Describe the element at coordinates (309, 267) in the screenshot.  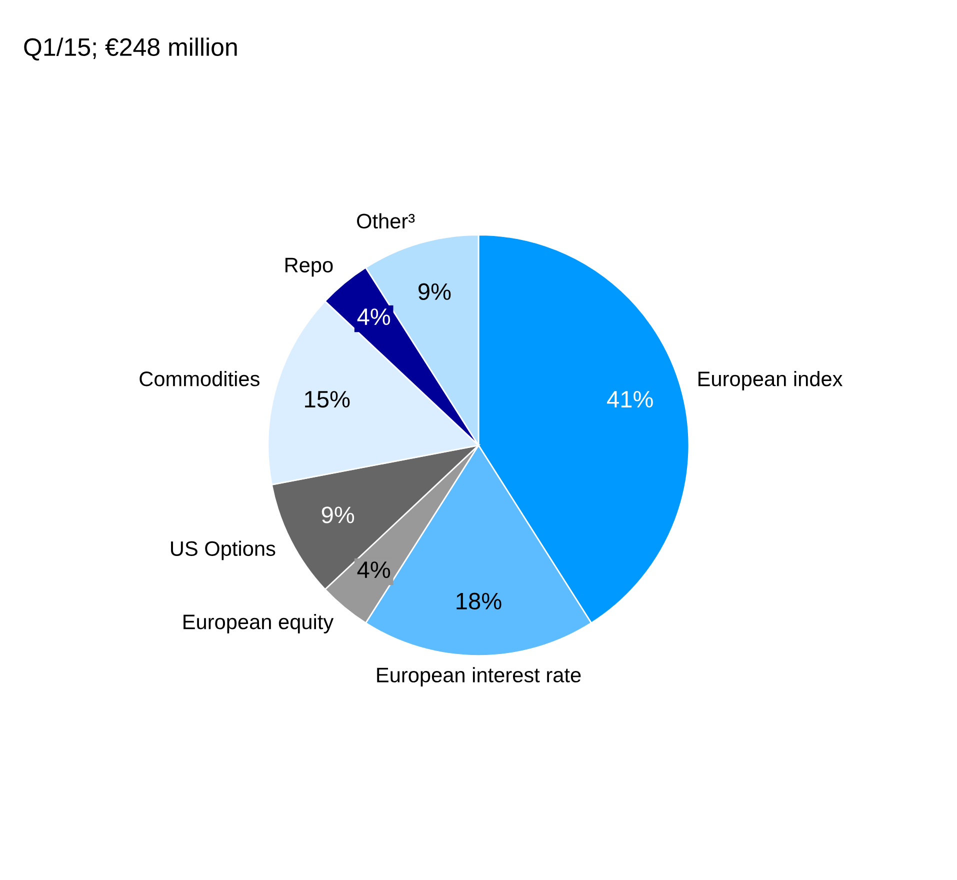
I see `slice-label: Repo` at that location.